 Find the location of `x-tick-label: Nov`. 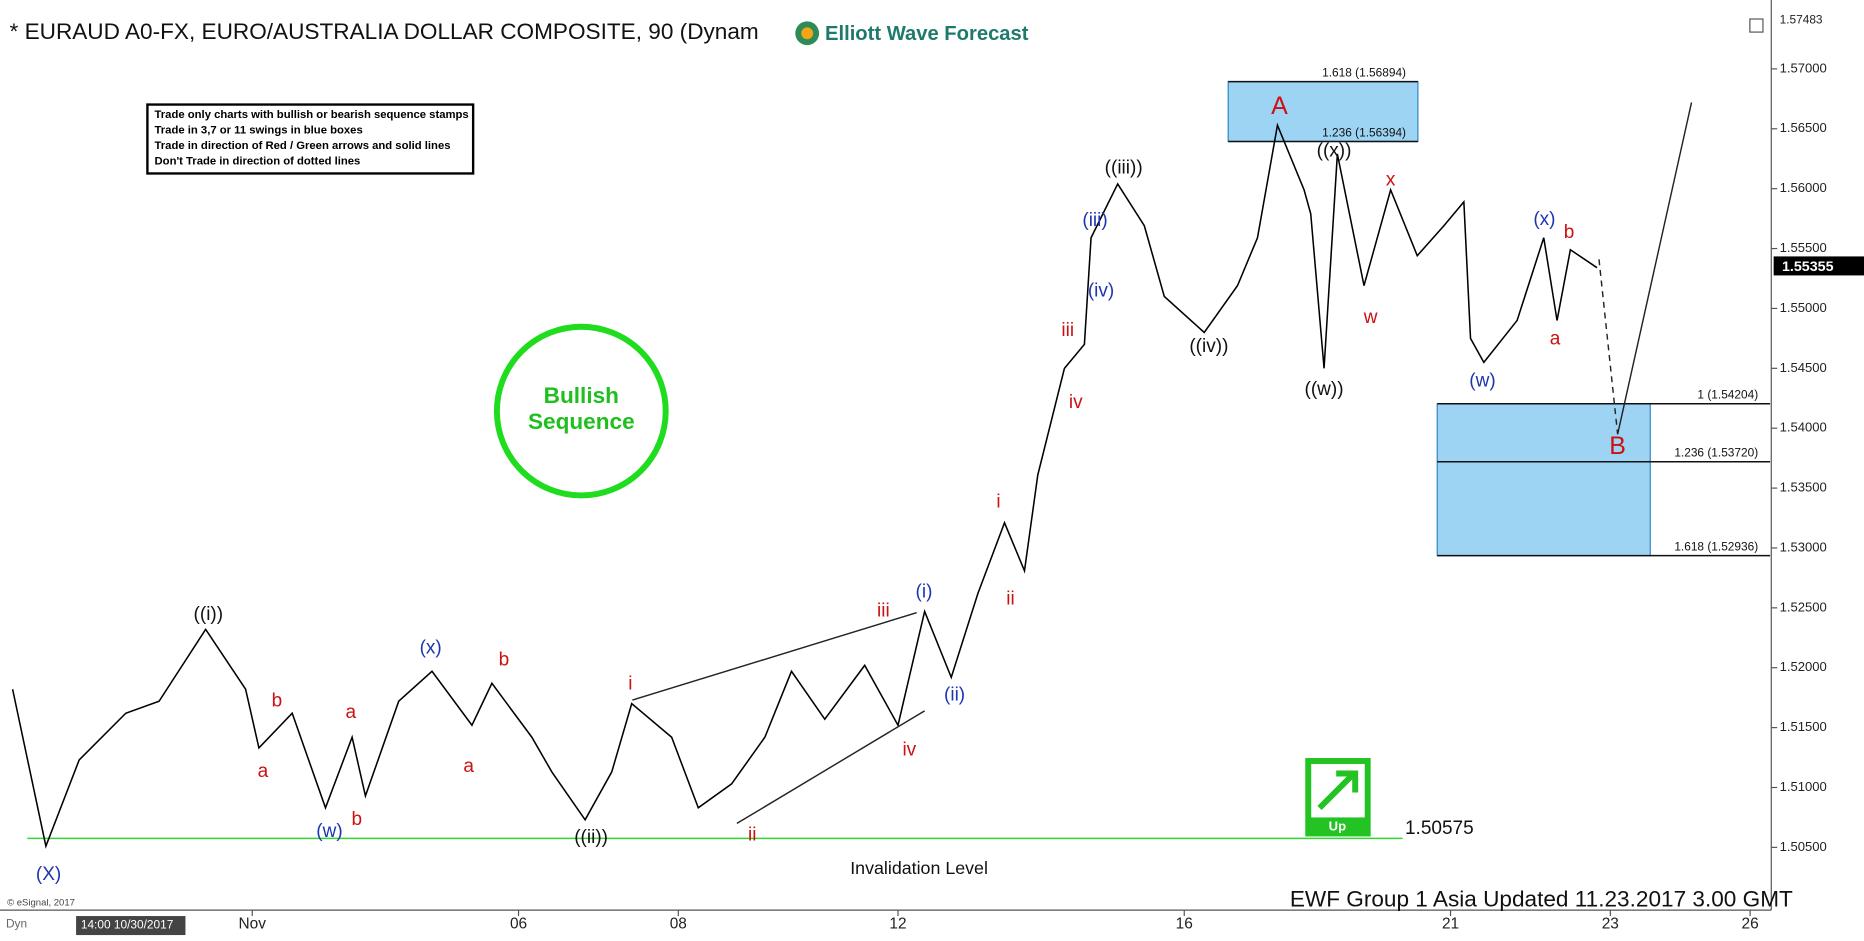

x-tick-label: Nov is located at coordinates (253, 923).